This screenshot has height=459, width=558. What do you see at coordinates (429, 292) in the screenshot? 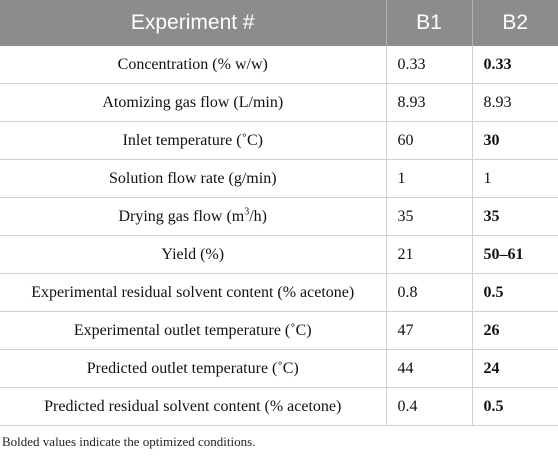
I see `b1-value: 0.8` at bounding box center [429, 292].